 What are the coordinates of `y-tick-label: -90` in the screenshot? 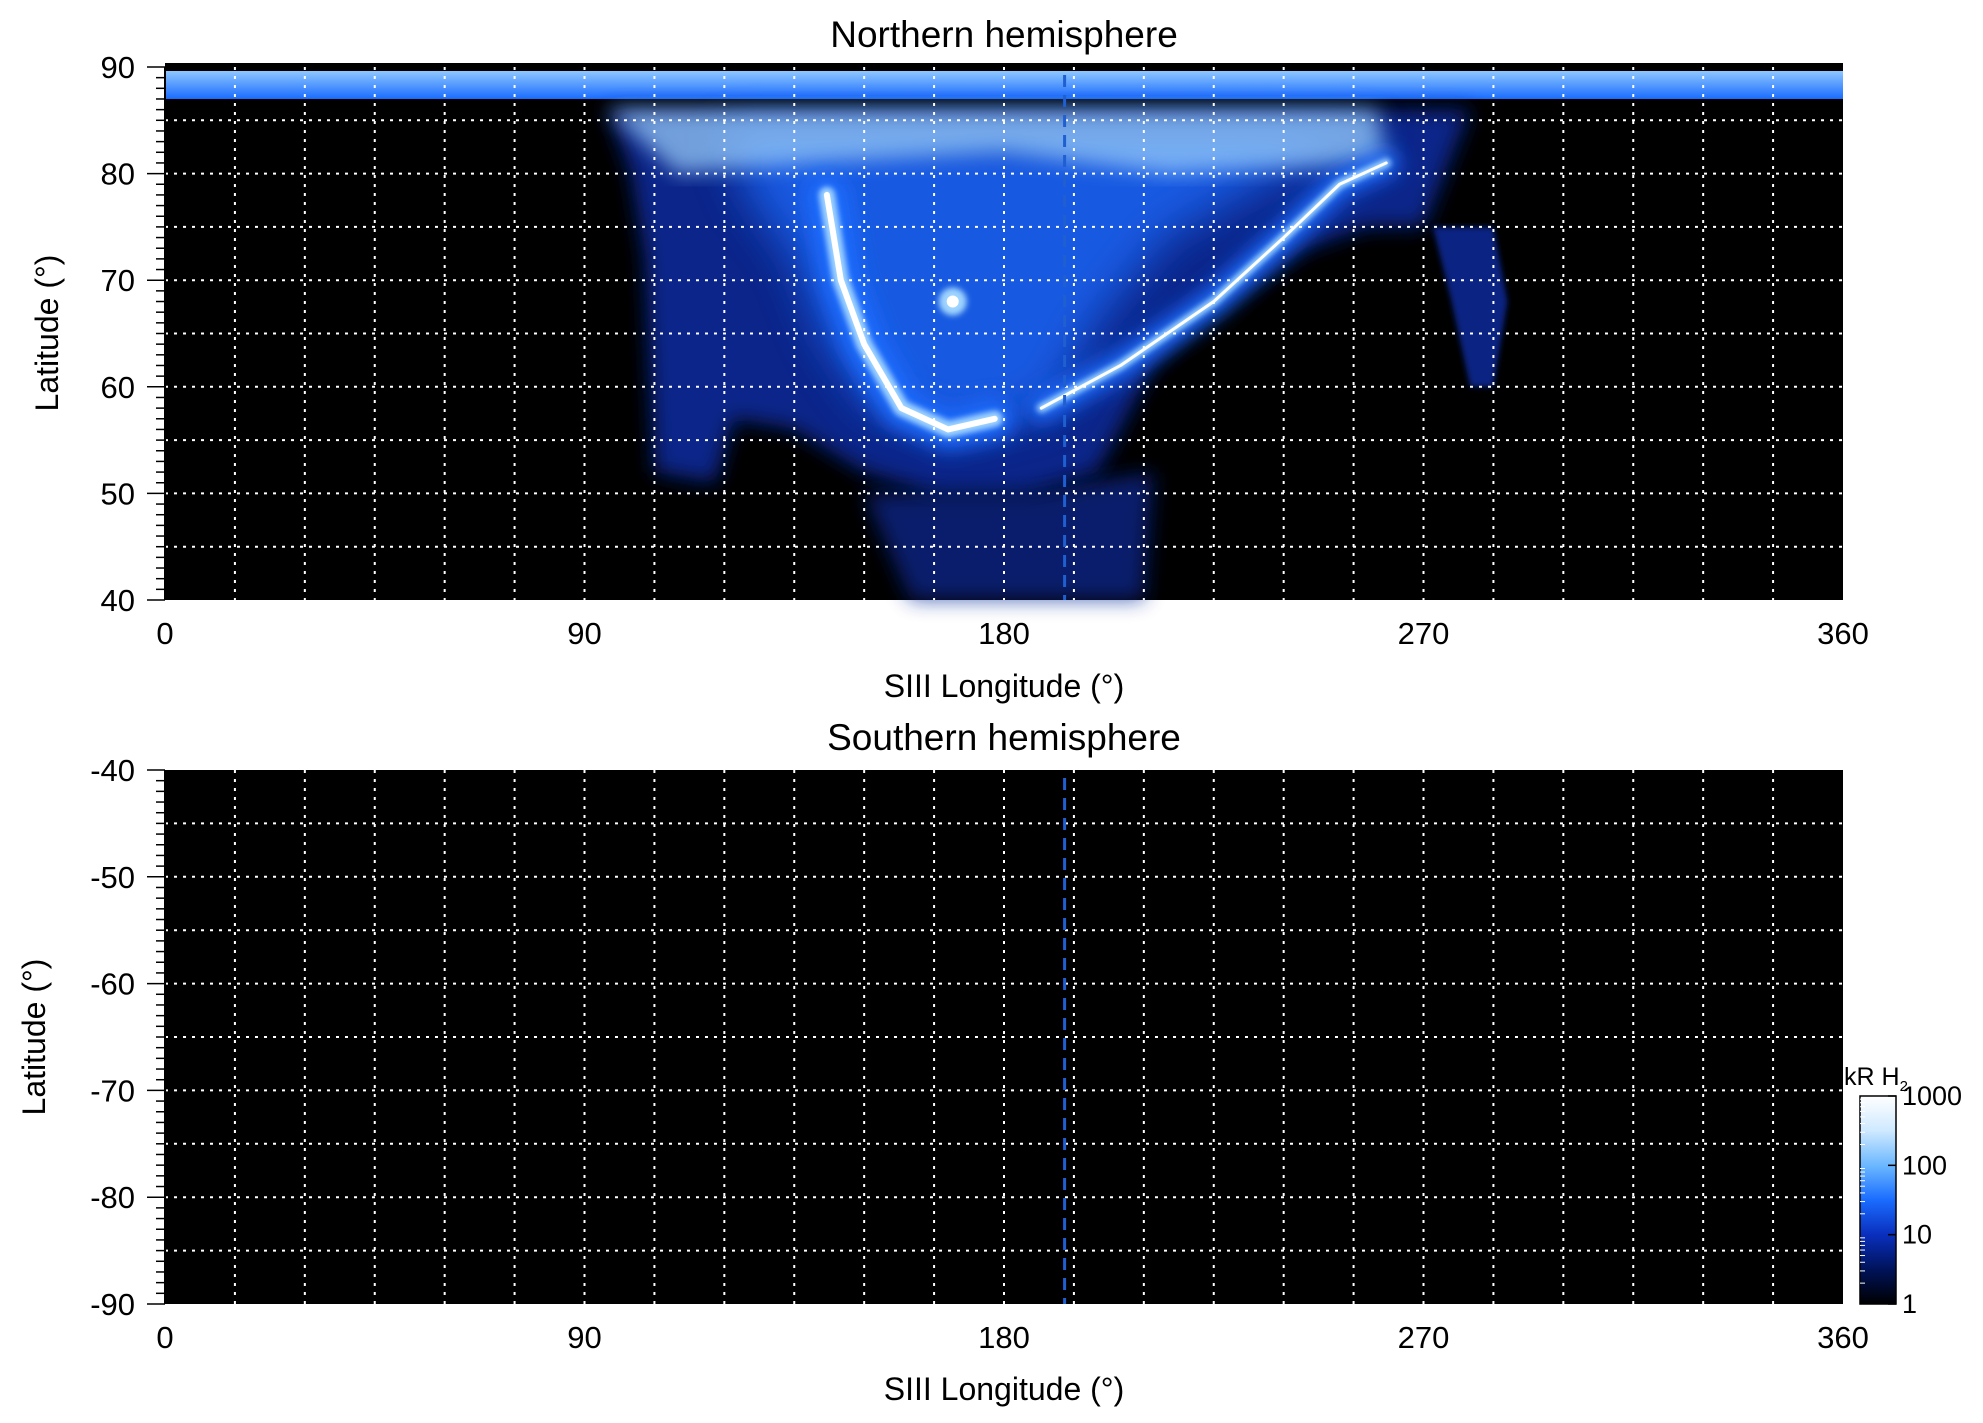 It's located at (112, 1304).